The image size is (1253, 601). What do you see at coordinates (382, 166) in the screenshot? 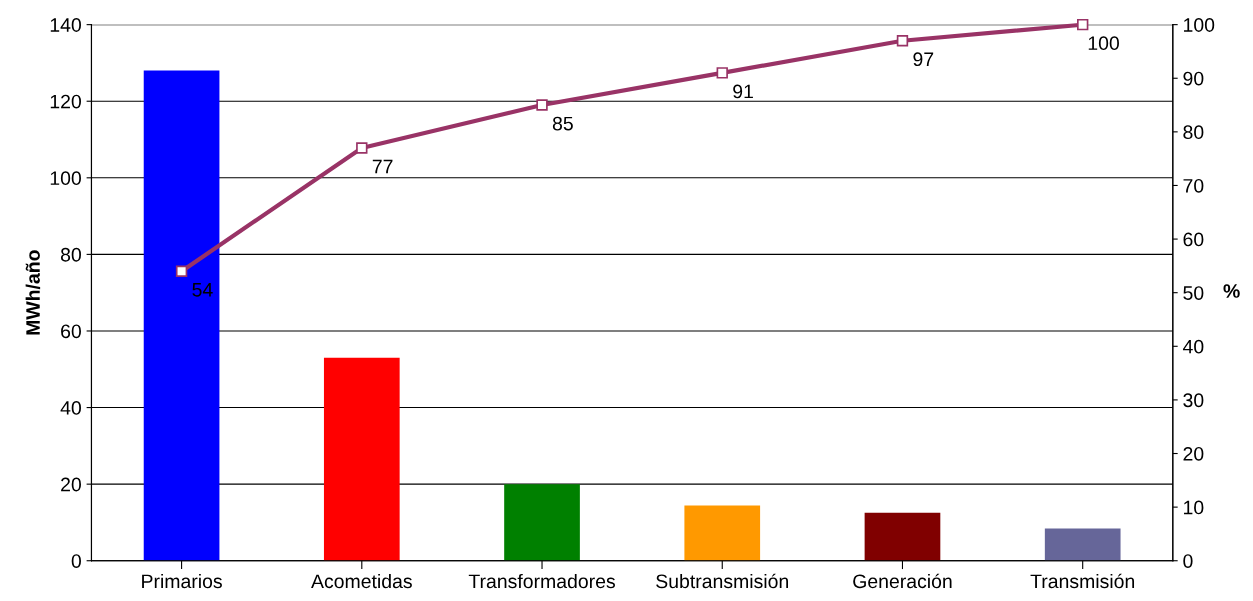
I see `data-label: 77` at bounding box center [382, 166].